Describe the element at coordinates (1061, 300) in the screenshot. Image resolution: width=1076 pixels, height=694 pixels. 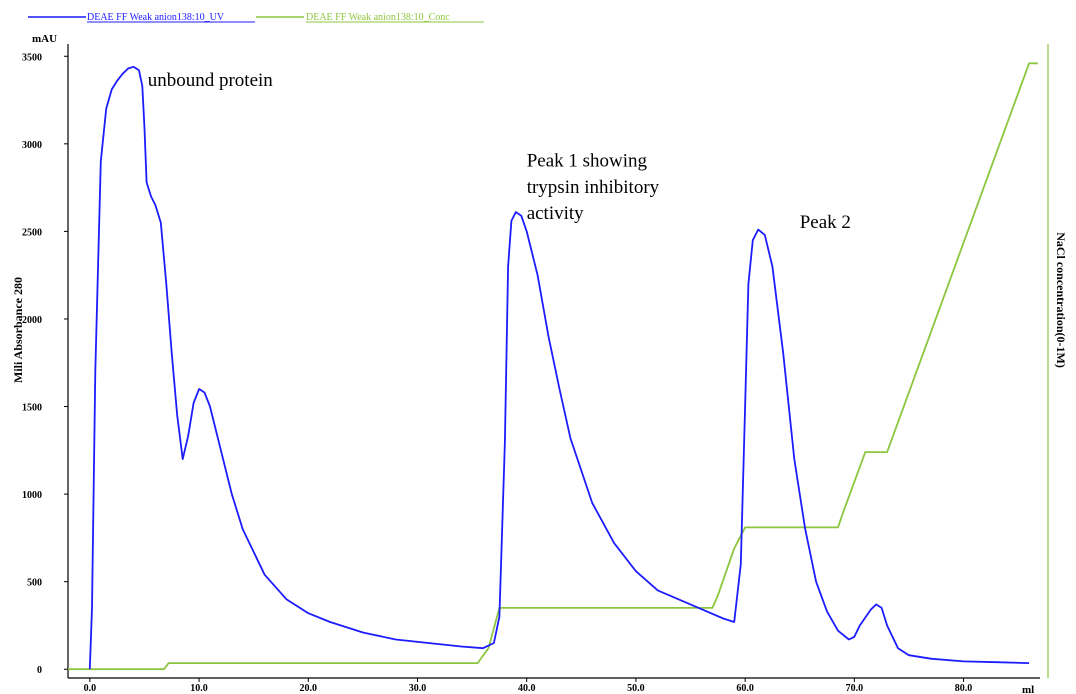
I see `right-axis-title: NaCl concentration(0-1M)` at that location.